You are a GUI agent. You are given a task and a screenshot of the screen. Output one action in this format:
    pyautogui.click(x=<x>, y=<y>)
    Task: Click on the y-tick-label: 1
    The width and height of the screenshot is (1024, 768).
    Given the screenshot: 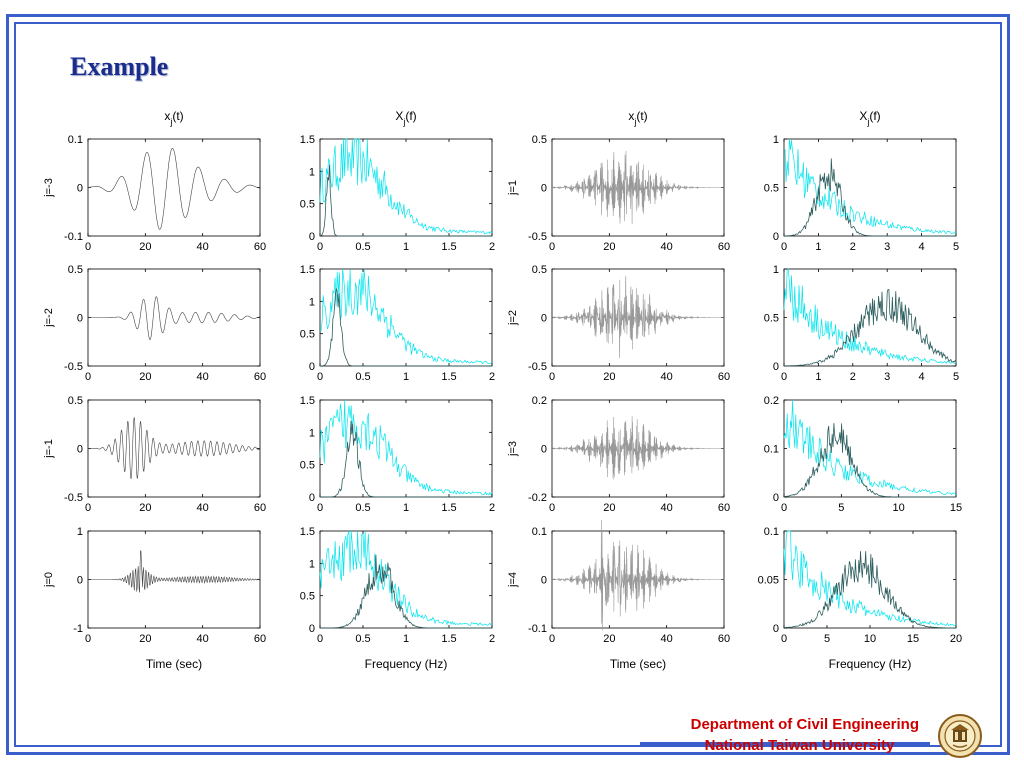 What is the action you would take?
    pyautogui.click(x=312, y=433)
    